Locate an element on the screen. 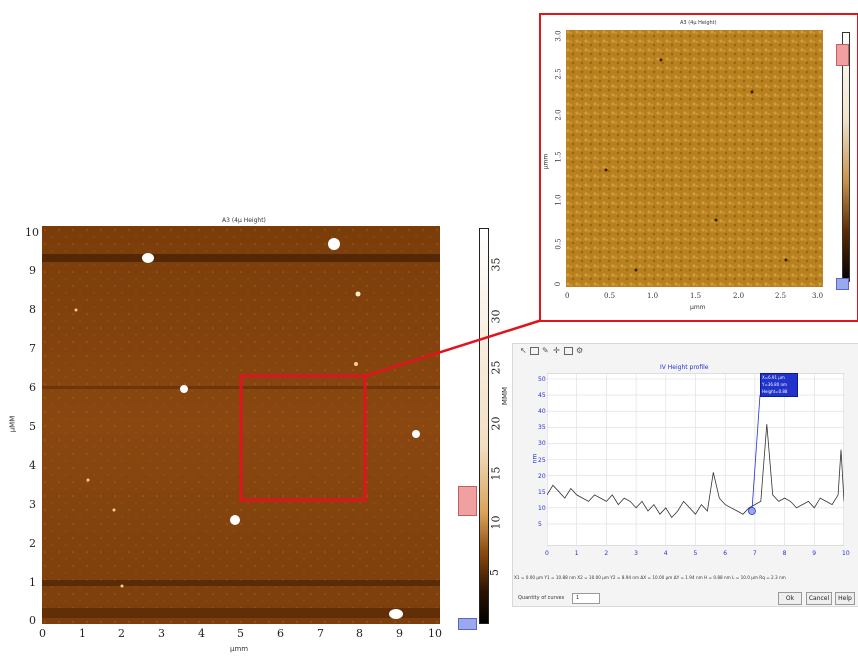  y-tick: 25 is located at coordinates (542, 460).